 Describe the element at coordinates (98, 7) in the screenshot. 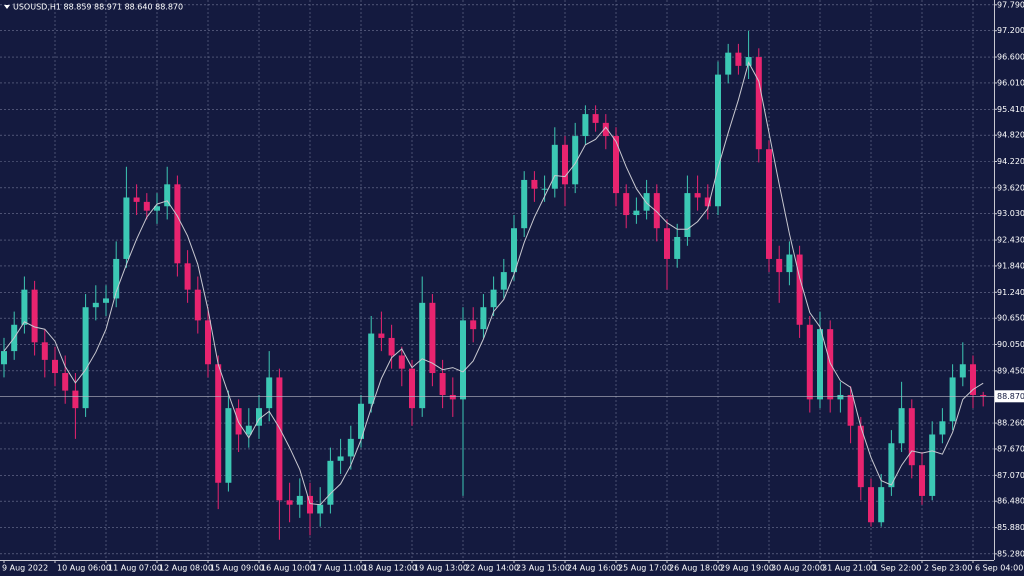

I see `chart-title: USOUSD,H1 88.859 88.971 88.640 88.870` at that location.